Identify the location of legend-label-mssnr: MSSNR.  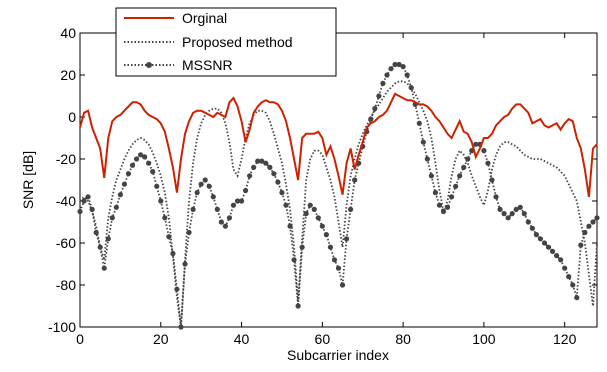
(207, 65).